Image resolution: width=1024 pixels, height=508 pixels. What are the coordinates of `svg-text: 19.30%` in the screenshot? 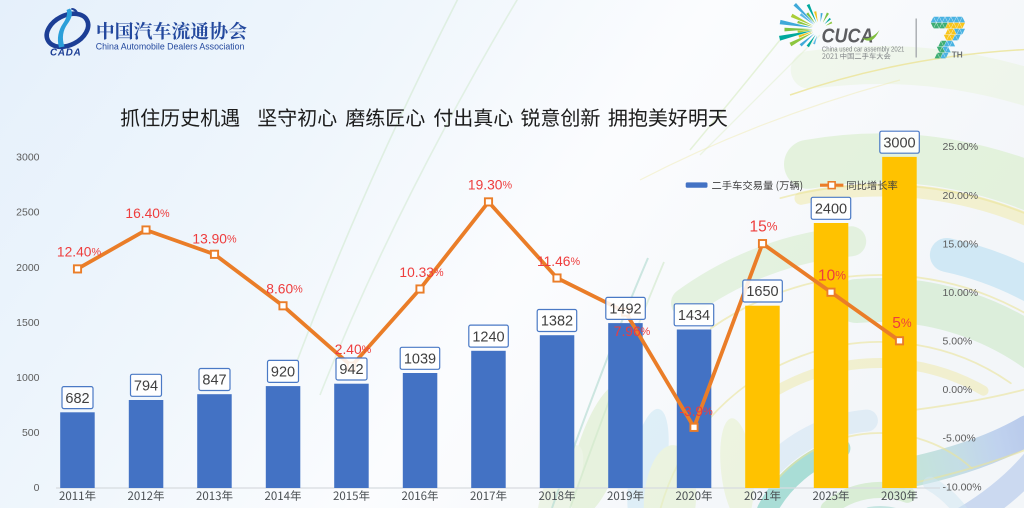 It's located at (490, 185).